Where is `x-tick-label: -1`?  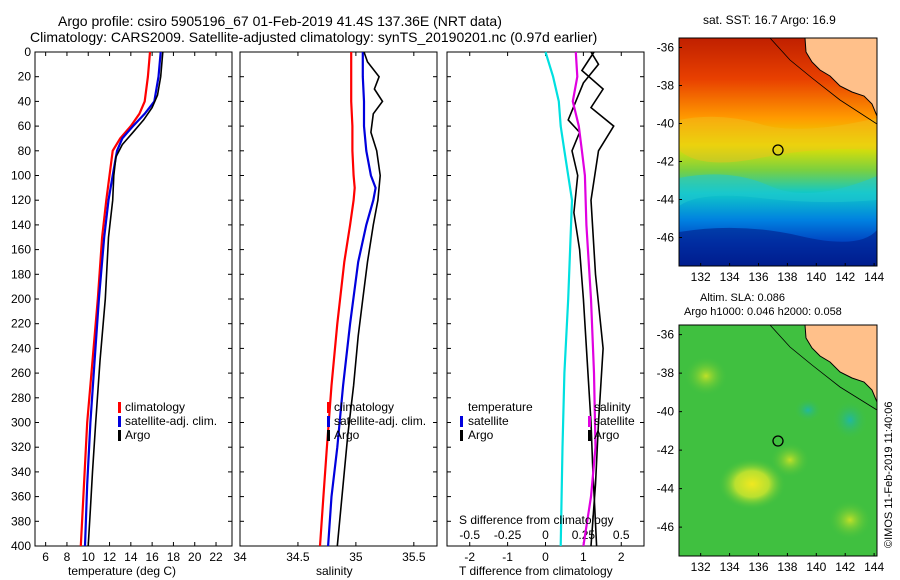 x-tick-label: -1 is located at coordinates (507, 557).